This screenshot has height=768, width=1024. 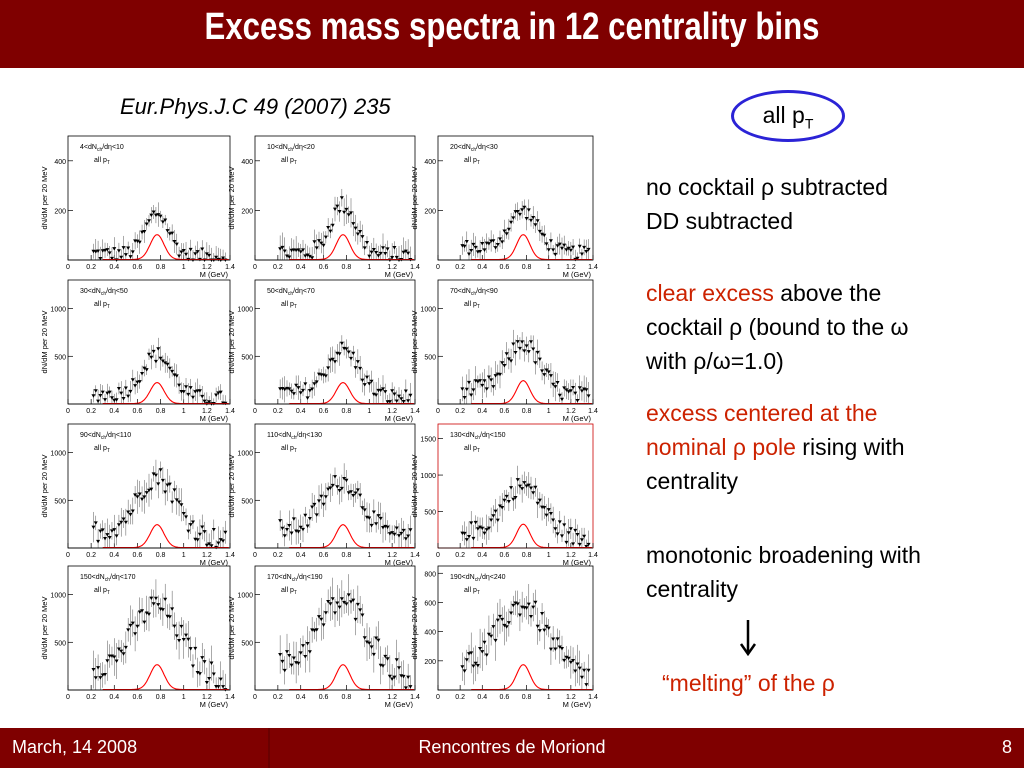 What do you see at coordinates (430, 211) in the screenshot?
I see `y-tick-label: 200` at bounding box center [430, 211].